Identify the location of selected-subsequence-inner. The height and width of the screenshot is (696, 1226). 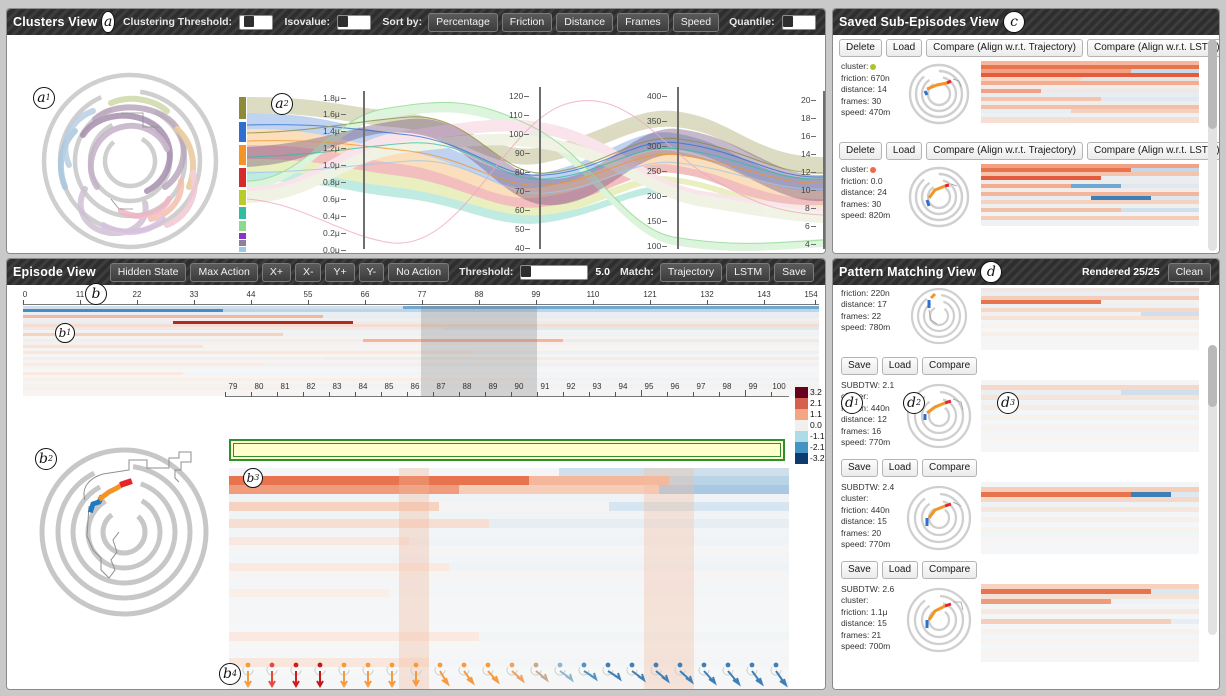
(507, 450).